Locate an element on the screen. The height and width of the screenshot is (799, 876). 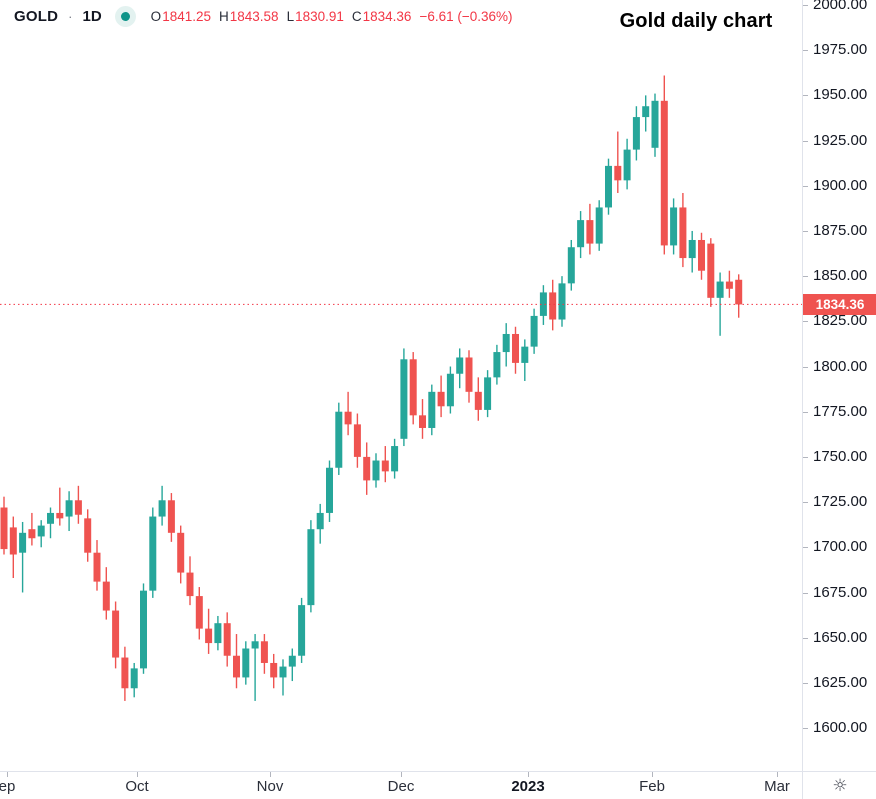
time-axis: ep Oct Nov Dec 2023 Feb Mar is located at coordinates (401, 785).